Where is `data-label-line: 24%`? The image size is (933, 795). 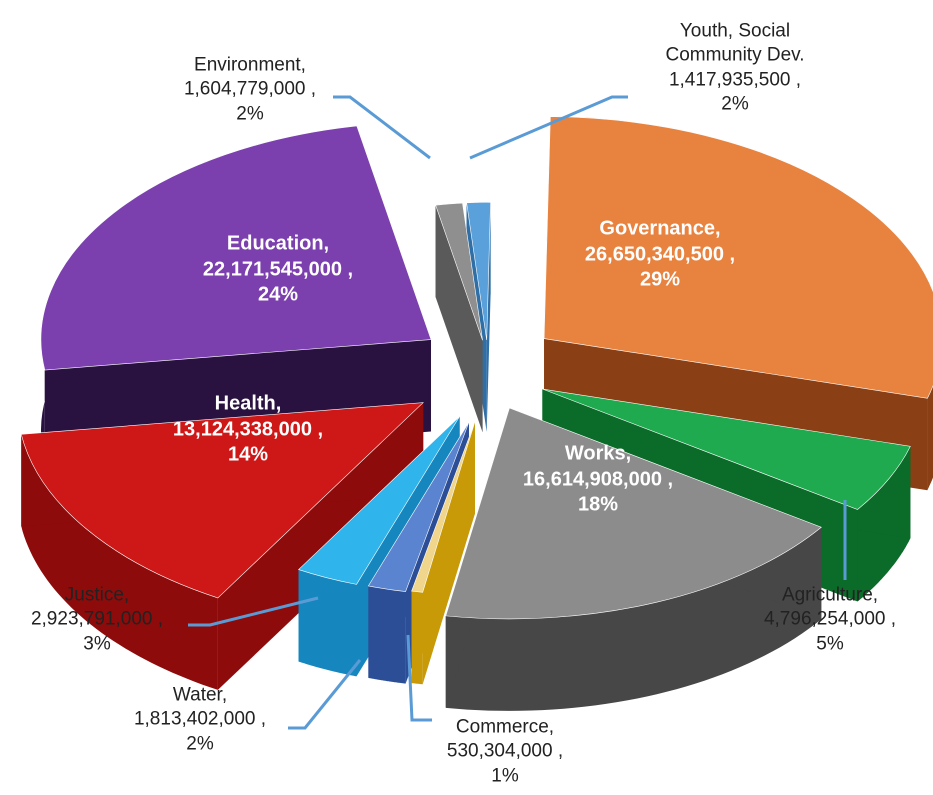 data-label-line: 24% is located at coordinates (278, 294).